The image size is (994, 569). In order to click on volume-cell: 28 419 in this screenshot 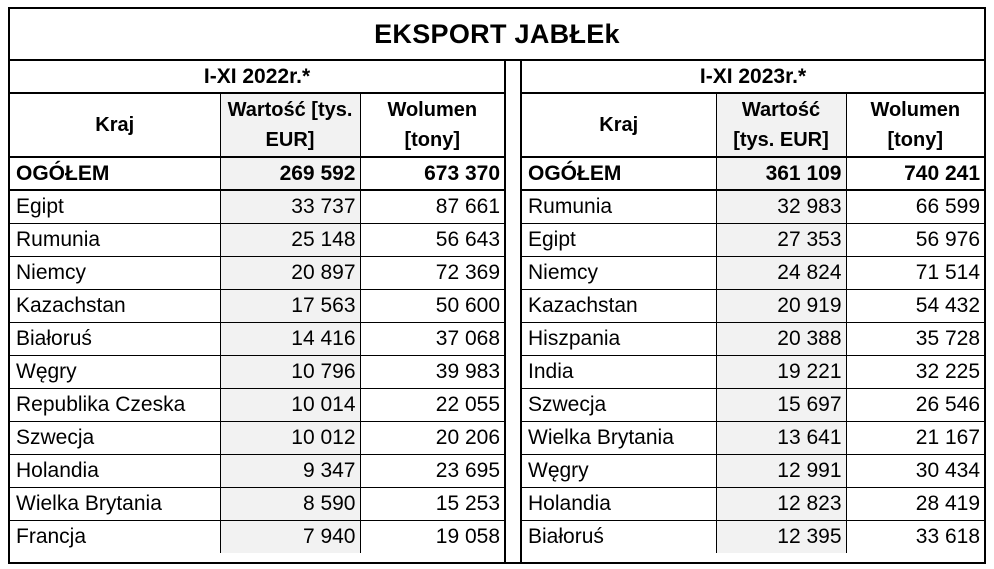, I will do `click(915, 503)`.